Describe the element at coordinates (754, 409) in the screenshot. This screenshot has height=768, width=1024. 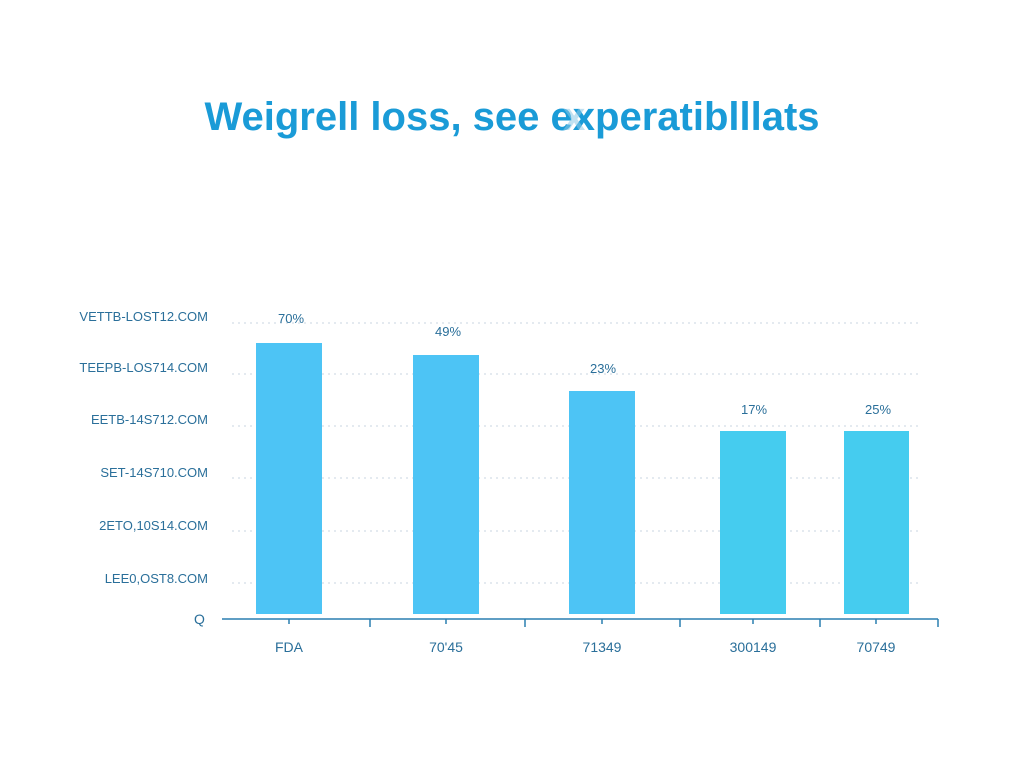
I see `bar-value-label: 17%` at that location.